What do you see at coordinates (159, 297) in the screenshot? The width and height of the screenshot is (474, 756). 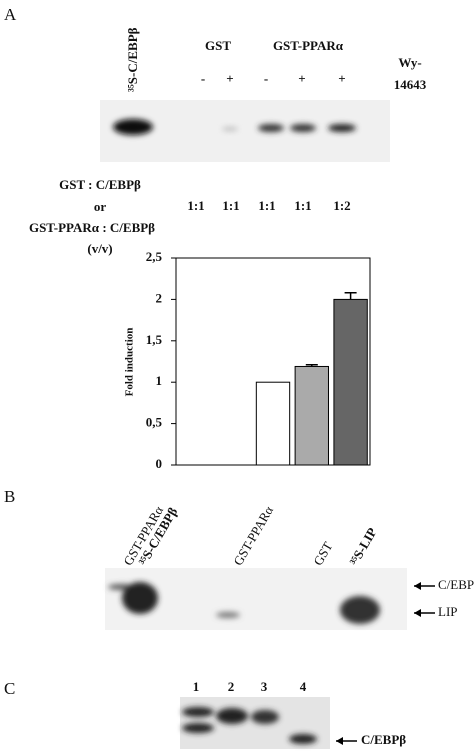 I see `y-tick-label: 2` at bounding box center [159, 297].